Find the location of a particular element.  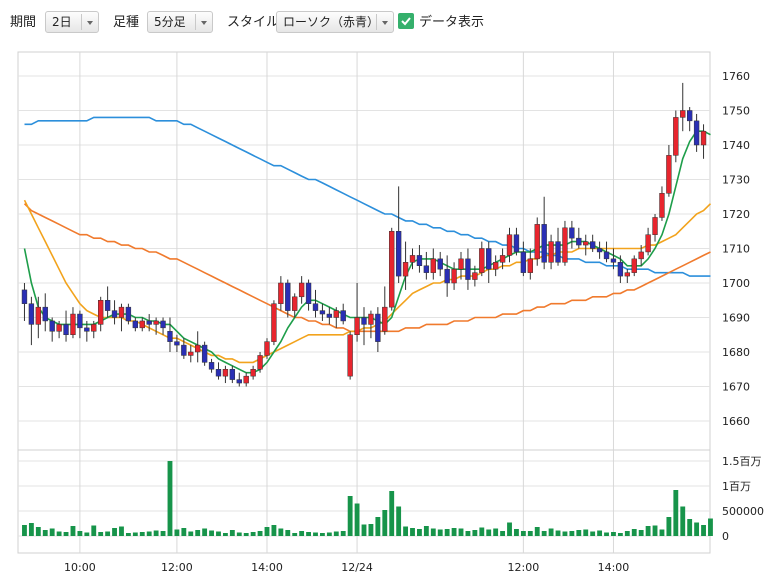

style-select: ローソク（赤青） is located at coordinates (335, 22).